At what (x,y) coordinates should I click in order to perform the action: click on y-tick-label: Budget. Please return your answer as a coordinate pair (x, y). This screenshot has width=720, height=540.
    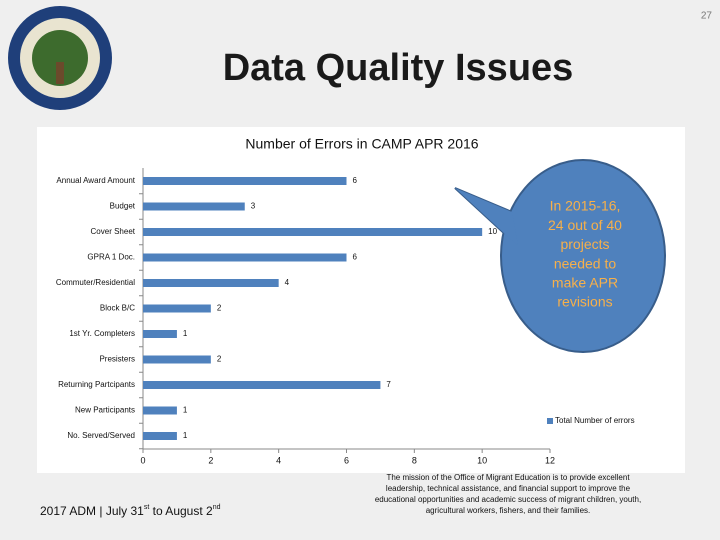
    Looking at the image, I should click on (123, 206).